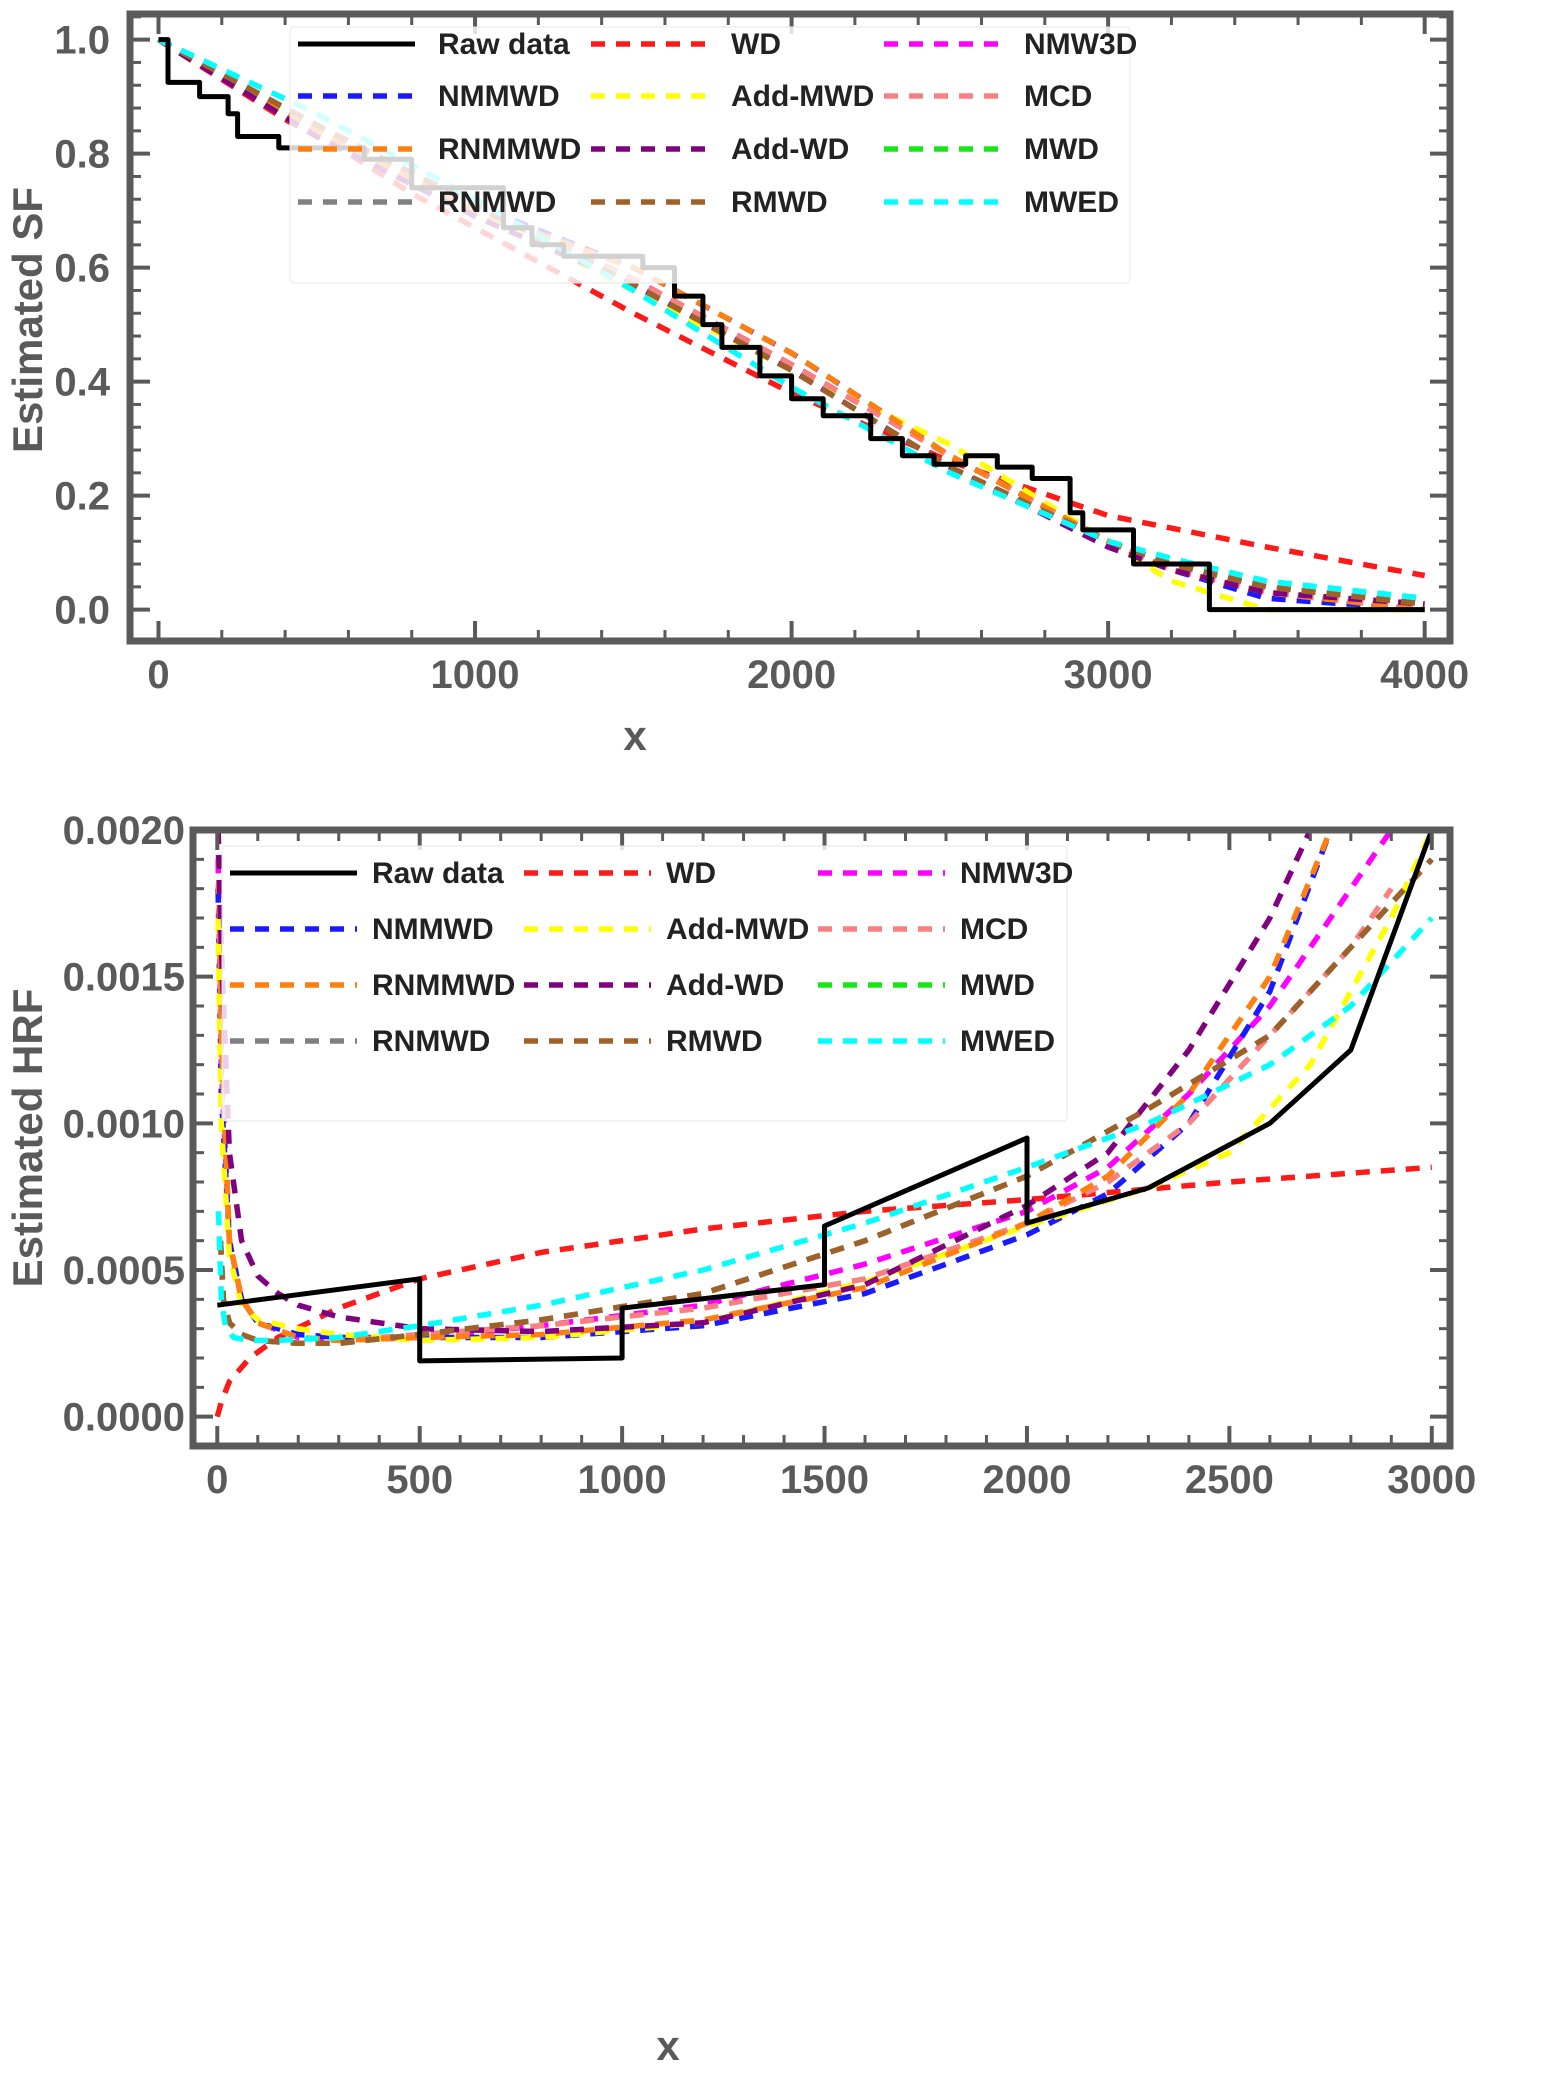 This screenshot has width=1553, height=2076. I want to click on y-tick-label: 0.0020, so click(124, 831).